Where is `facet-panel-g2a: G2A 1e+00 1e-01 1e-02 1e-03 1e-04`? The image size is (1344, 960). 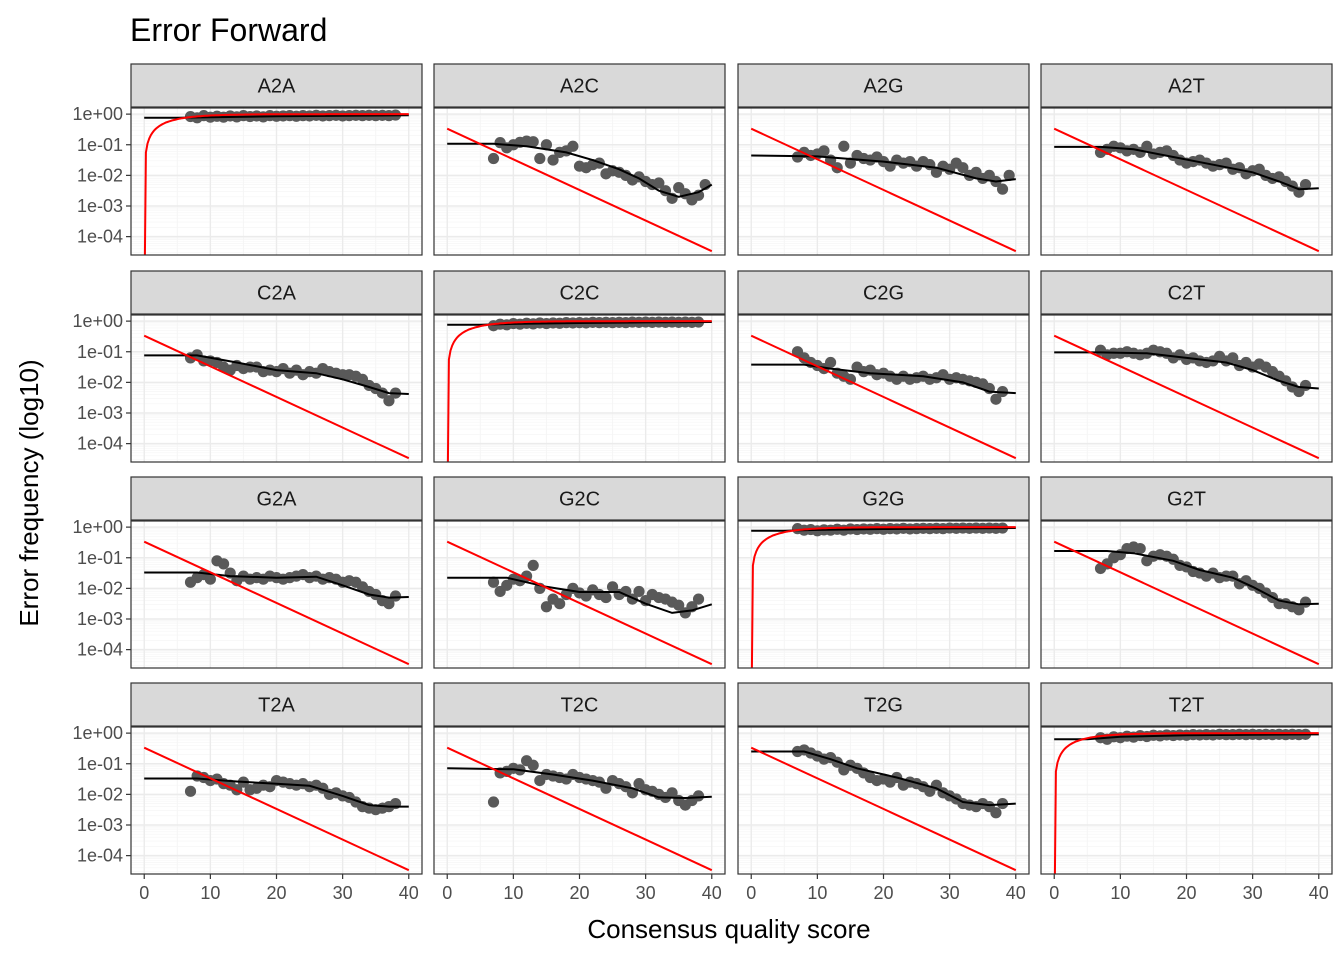
facet-panel-g2a: G2A 1e+00 1e-01 1e-02 1e-03 1e-04 is located at coordinates (247, 572).